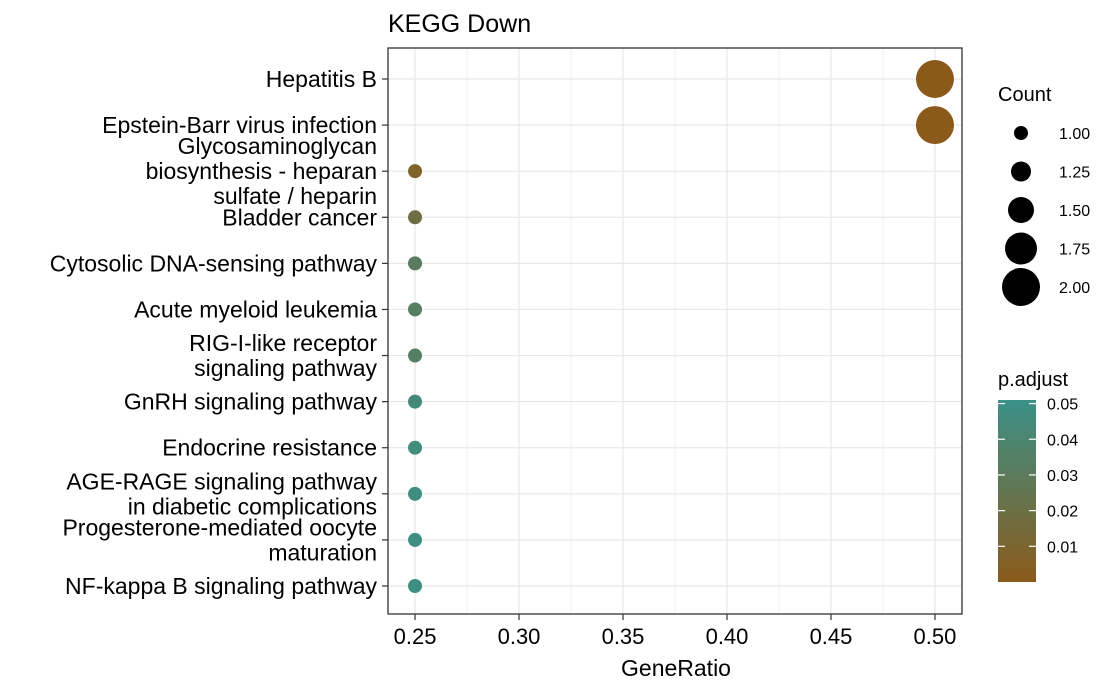 Image resolution: width=1120 pixels, height=692 pixels. What do you see at coordinates (1062, 405) in the screenshot?
I see `colorbar-label: 0.05` at bounding box center [1062, 405].